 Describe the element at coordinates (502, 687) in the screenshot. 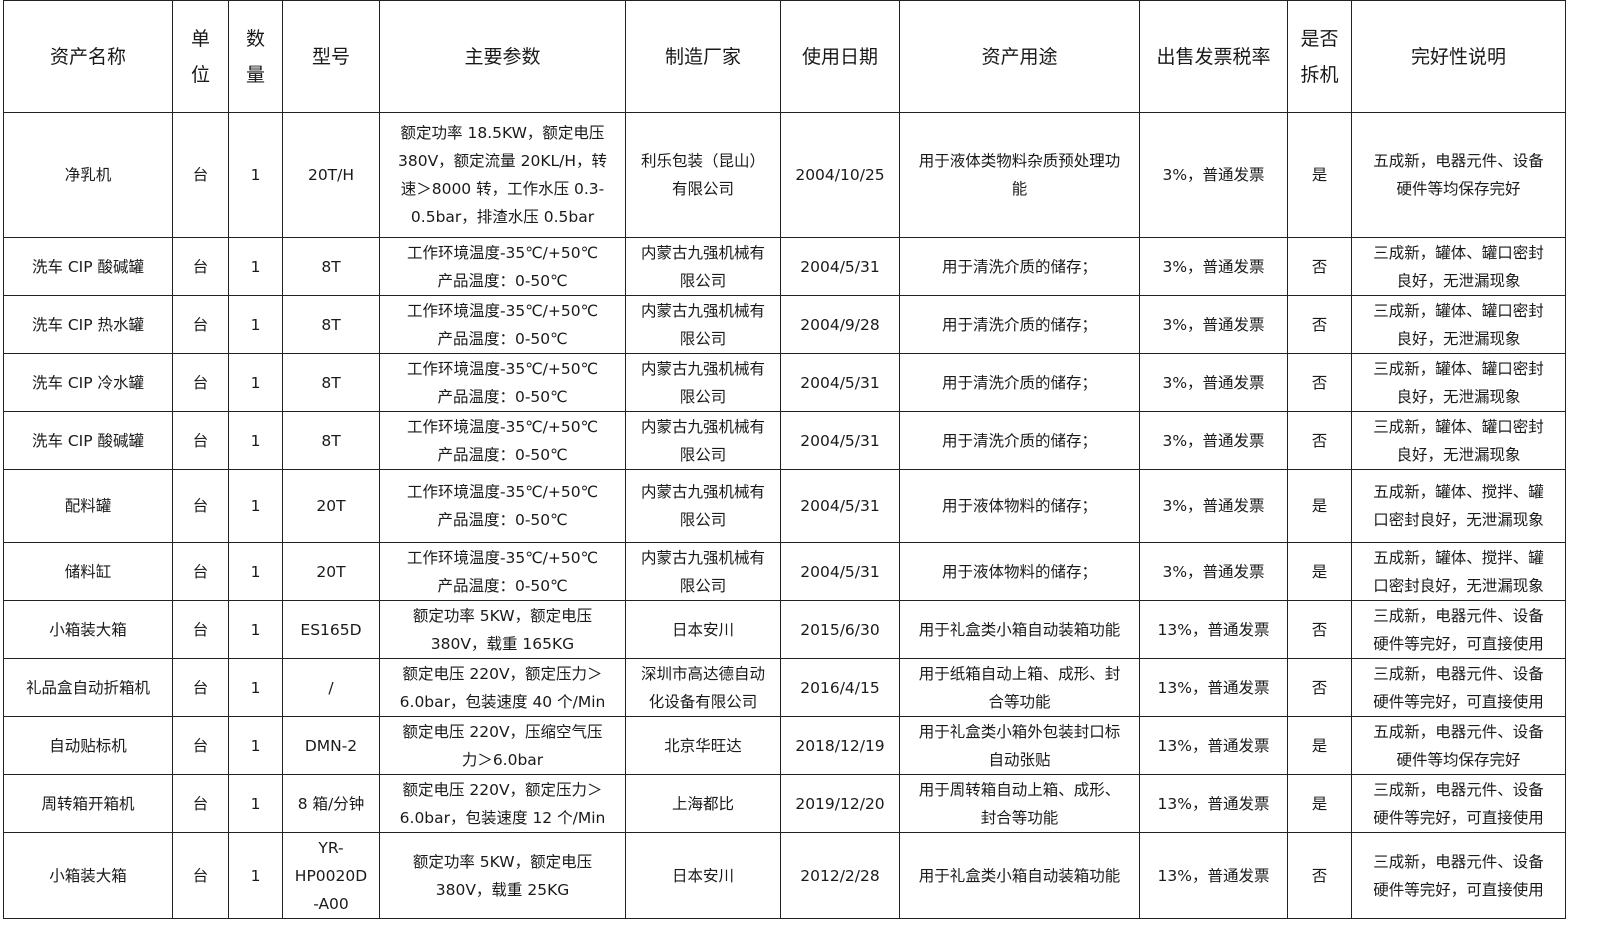

I see `cell-main-params: 额定电压 220V，额定压力＞ 6.0bar，包装速度 40 个/Min` at that location.